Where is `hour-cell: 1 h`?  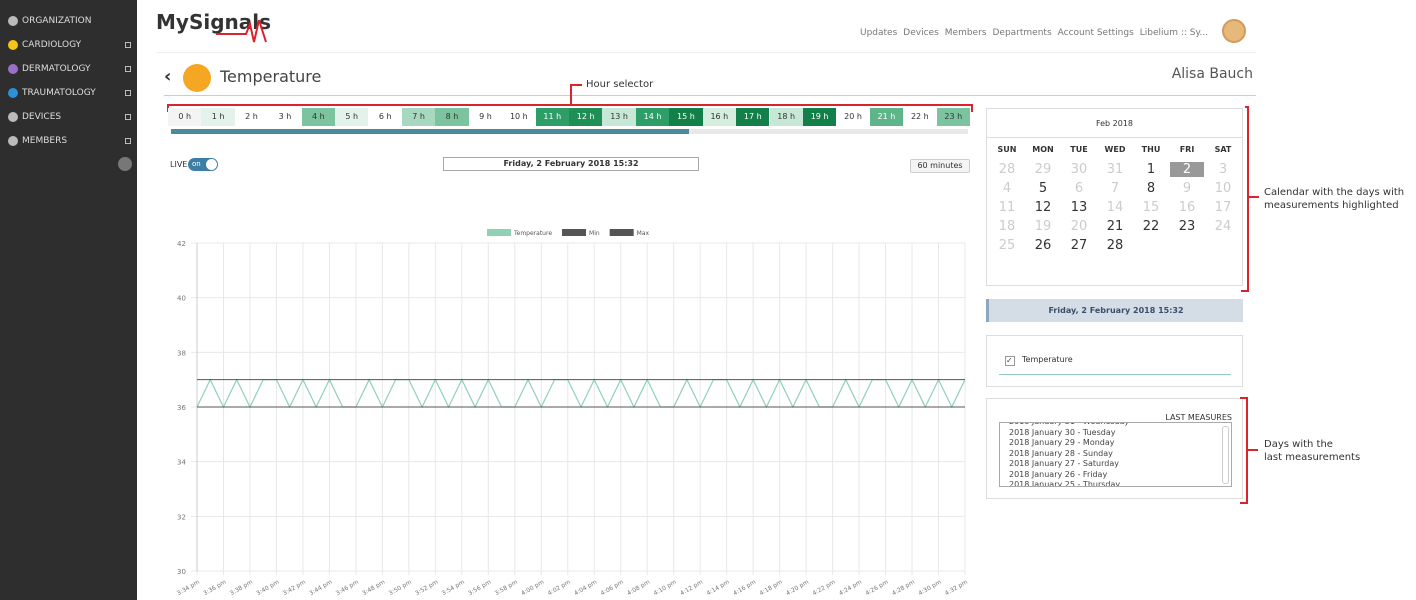
hour-cell: 1 h is located at coordinates (218, 117).